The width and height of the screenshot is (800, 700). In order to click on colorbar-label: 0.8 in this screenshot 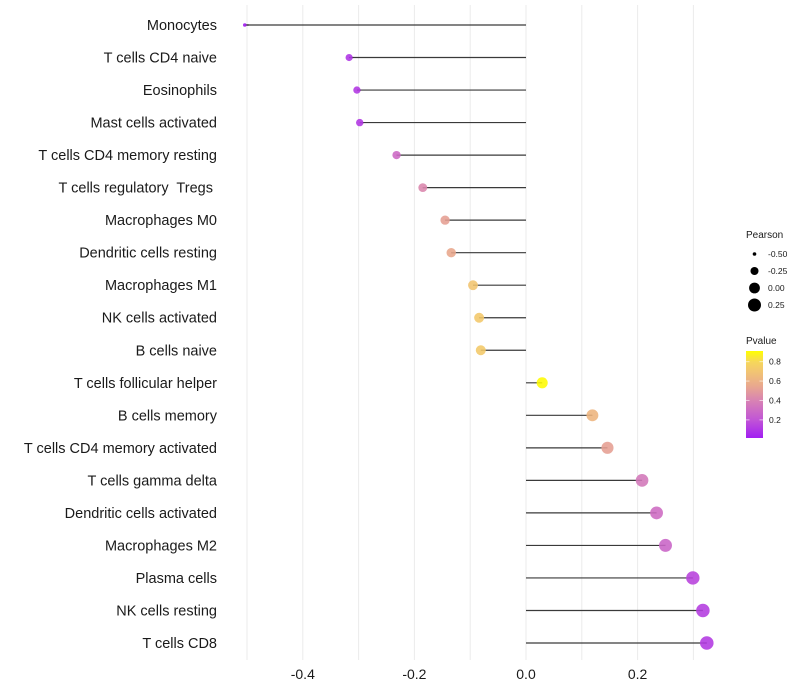, I will do `click(775, 362)`.